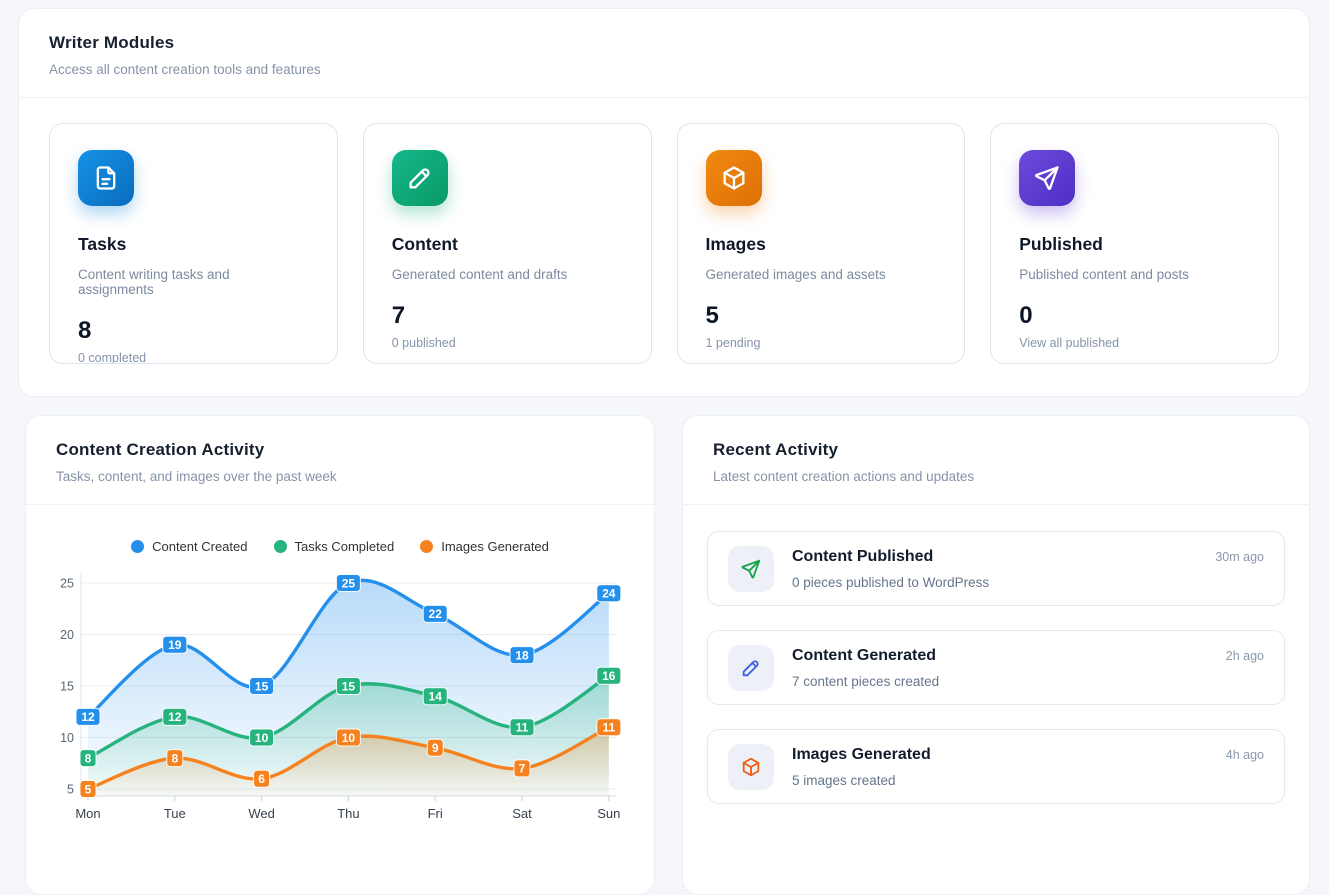  What do you see at coordinates (866, 681) in the screenshot?
I see `activity-item-description: 7 content pieces created` at bounding box center [866, 681].